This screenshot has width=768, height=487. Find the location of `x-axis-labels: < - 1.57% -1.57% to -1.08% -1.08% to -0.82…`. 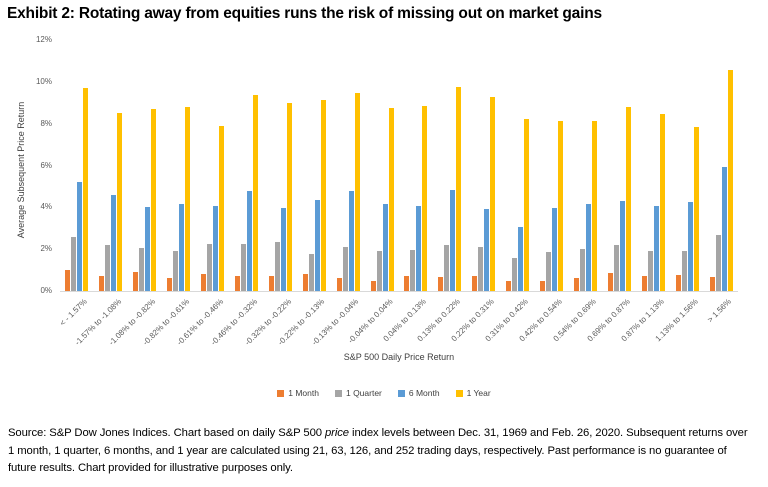

x-axis-labels: < - 1.57% -1.57% to -1.08% -1.08% to -0.82… is located at coordinates (398, 326).